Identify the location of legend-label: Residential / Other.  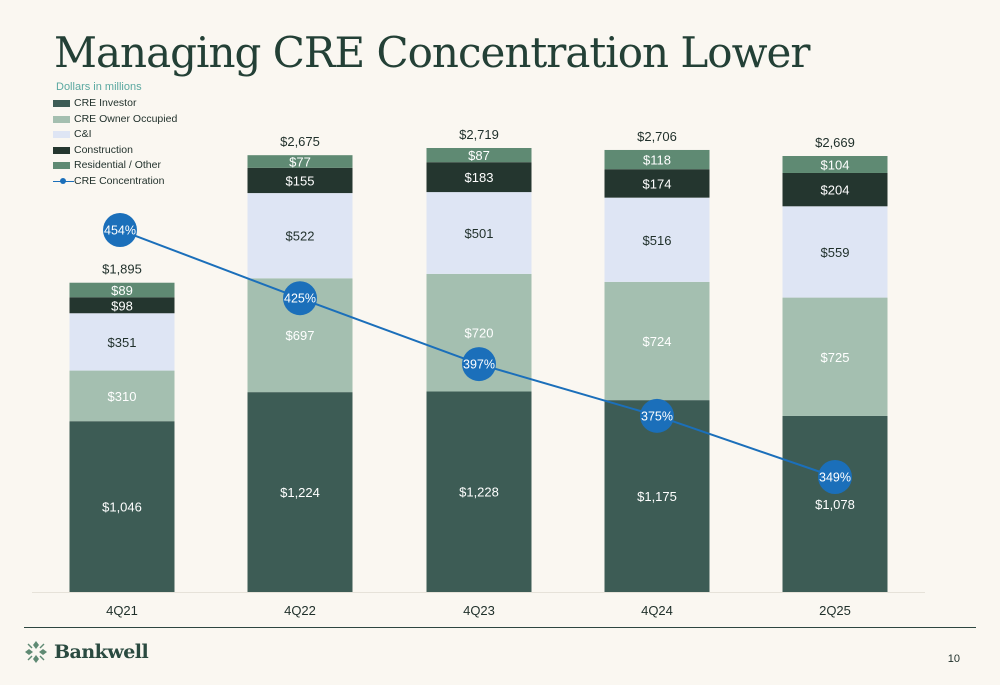
(117, 165).